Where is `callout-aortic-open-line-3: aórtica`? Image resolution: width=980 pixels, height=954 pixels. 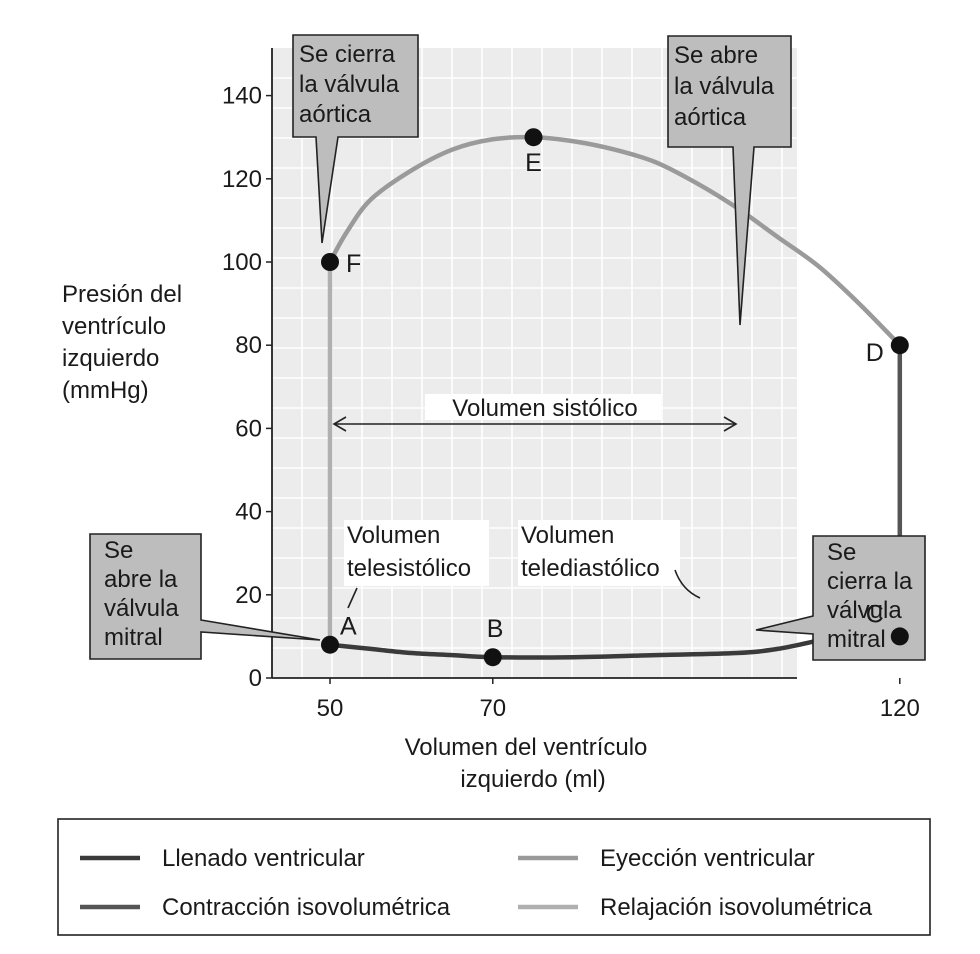
callout-aortic-open-line-3: aórtica is located at coordinates (710, 117).